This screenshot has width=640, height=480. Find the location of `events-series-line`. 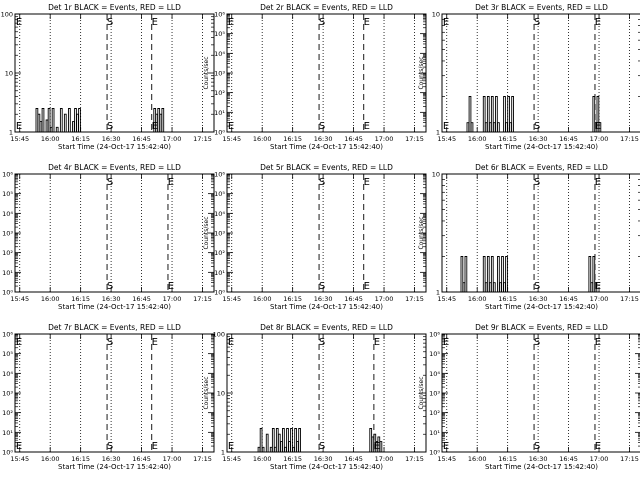

events-series-line is located at coordinates (534, 114).